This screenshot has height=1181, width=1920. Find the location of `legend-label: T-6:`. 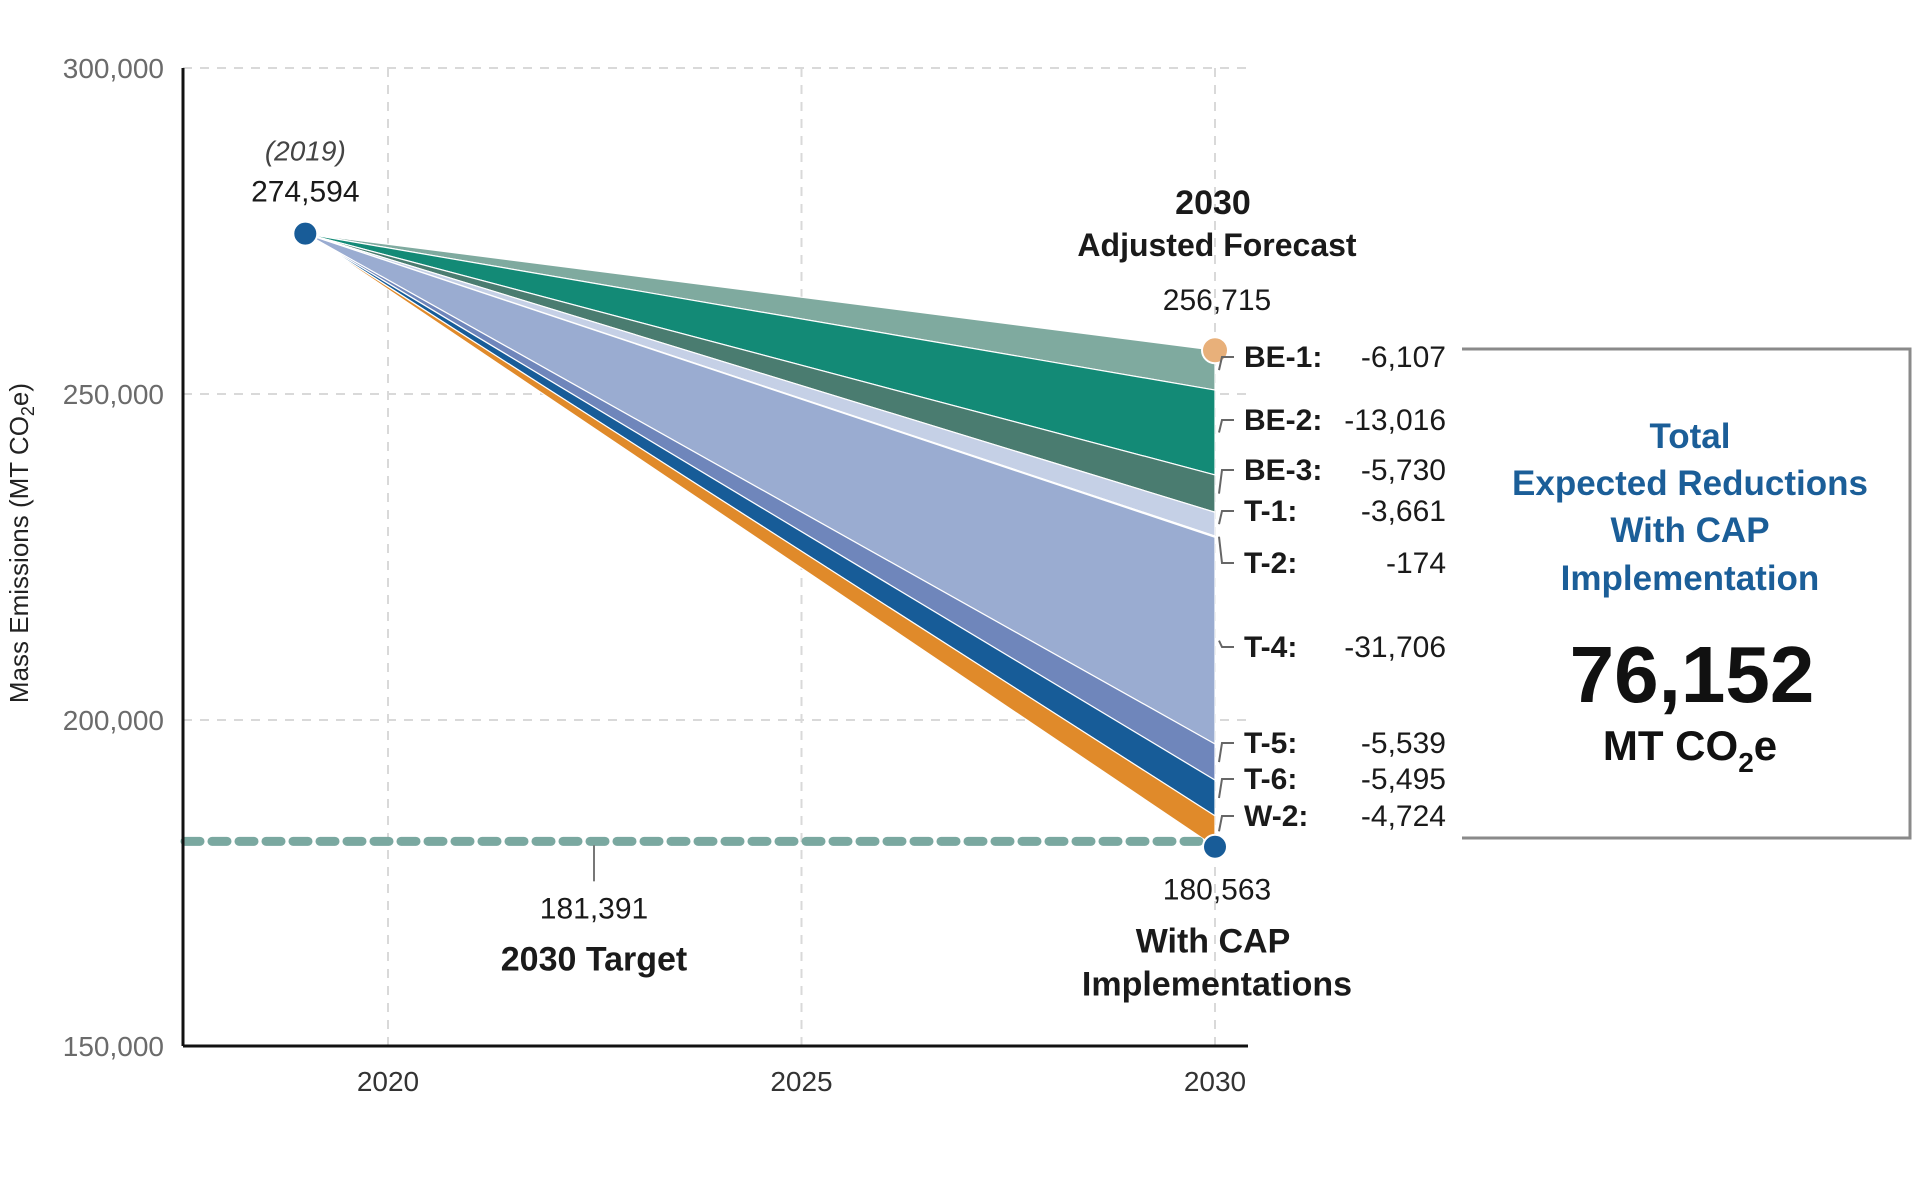

legend-label: T-6: is located at coordinates (1270, 779).